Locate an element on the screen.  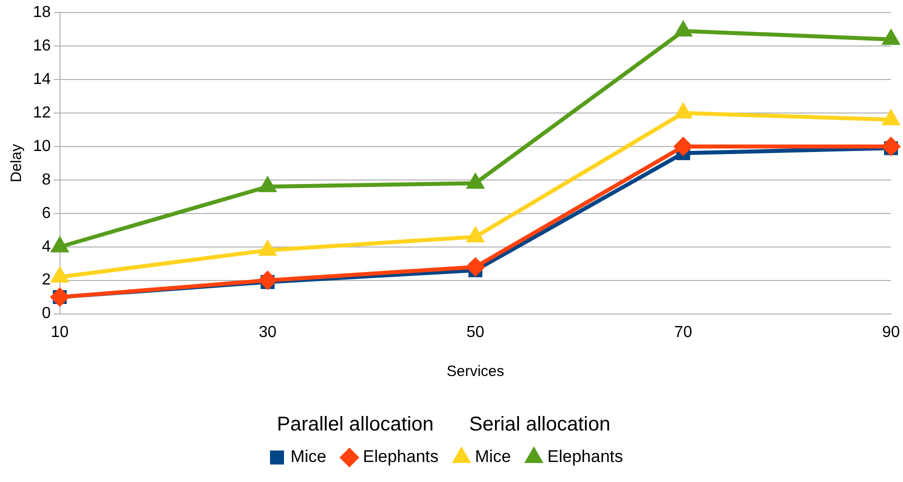
text: Parallel allocation is located at coordinates (355, 425).